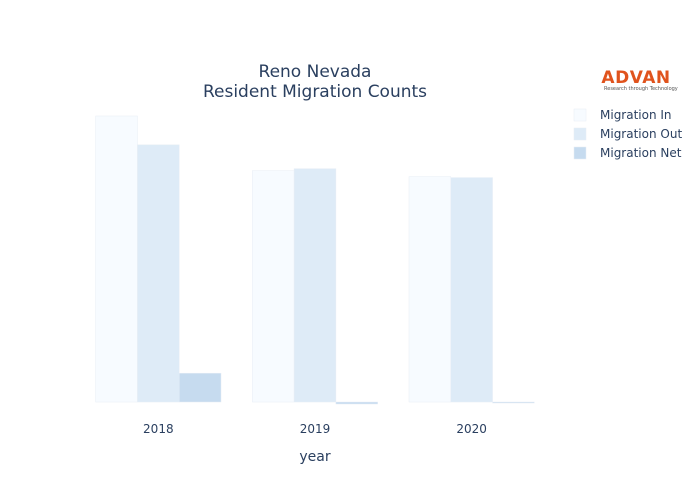 Image resolution: width=700 pixels, height=500 pixels. What do you see at coordinates (200, 387) in the screenshot?
I see `bar-migration-net-2018` at bounding box center [200, 387].